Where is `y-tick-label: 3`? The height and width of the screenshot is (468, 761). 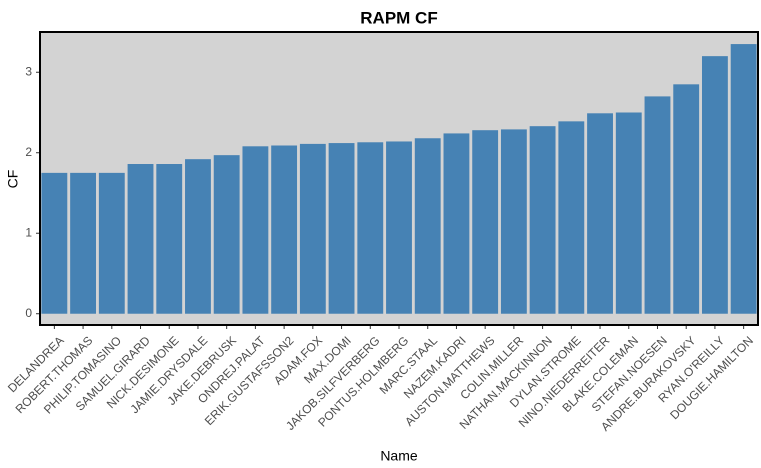 y-tick-label: 3 is located at coordinates (28, 71).